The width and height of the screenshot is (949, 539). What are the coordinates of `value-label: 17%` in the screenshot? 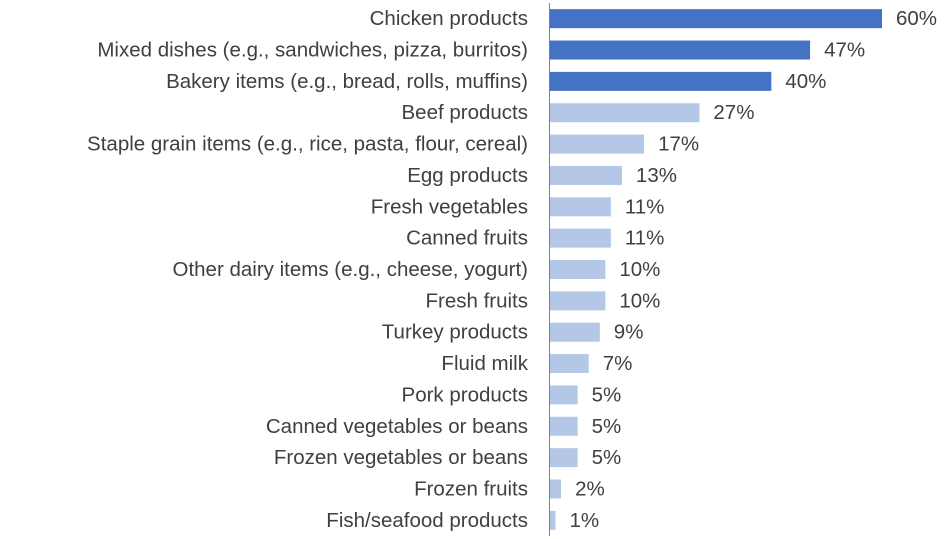 It's located at (678, 144).